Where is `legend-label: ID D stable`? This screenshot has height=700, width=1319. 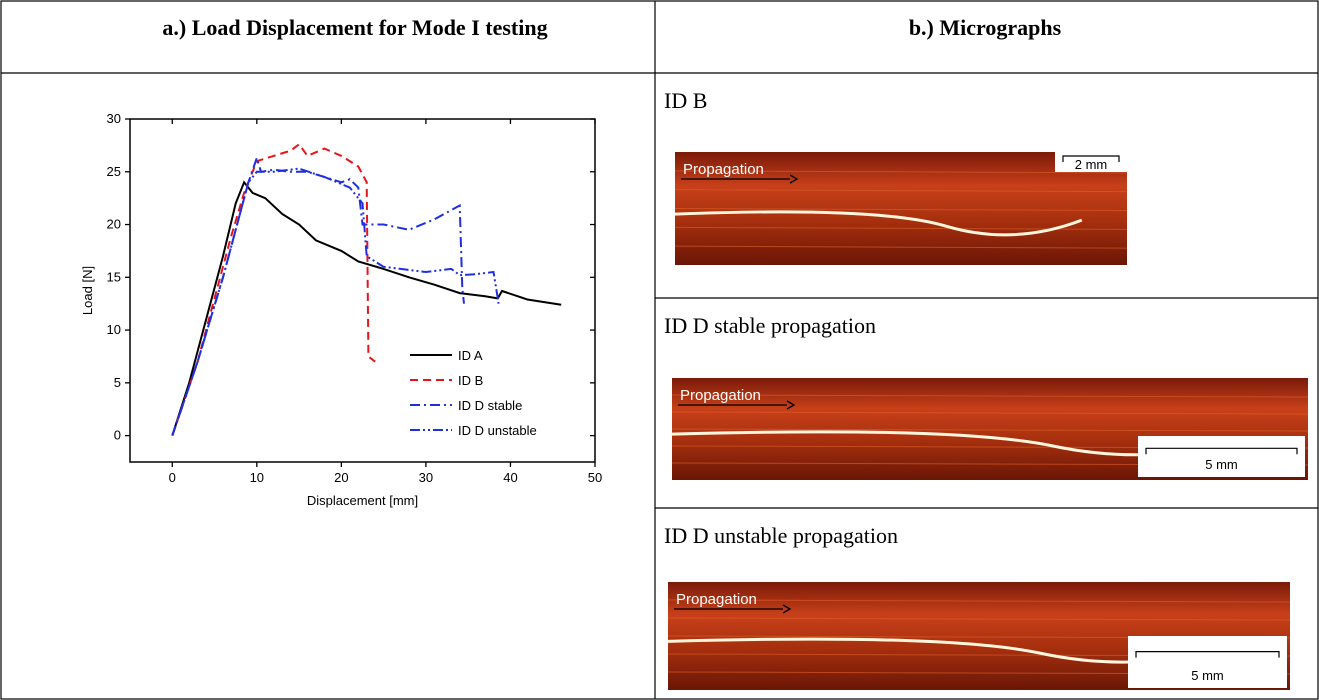
legend-label: ID D stable is located at coordinates (490, 405).